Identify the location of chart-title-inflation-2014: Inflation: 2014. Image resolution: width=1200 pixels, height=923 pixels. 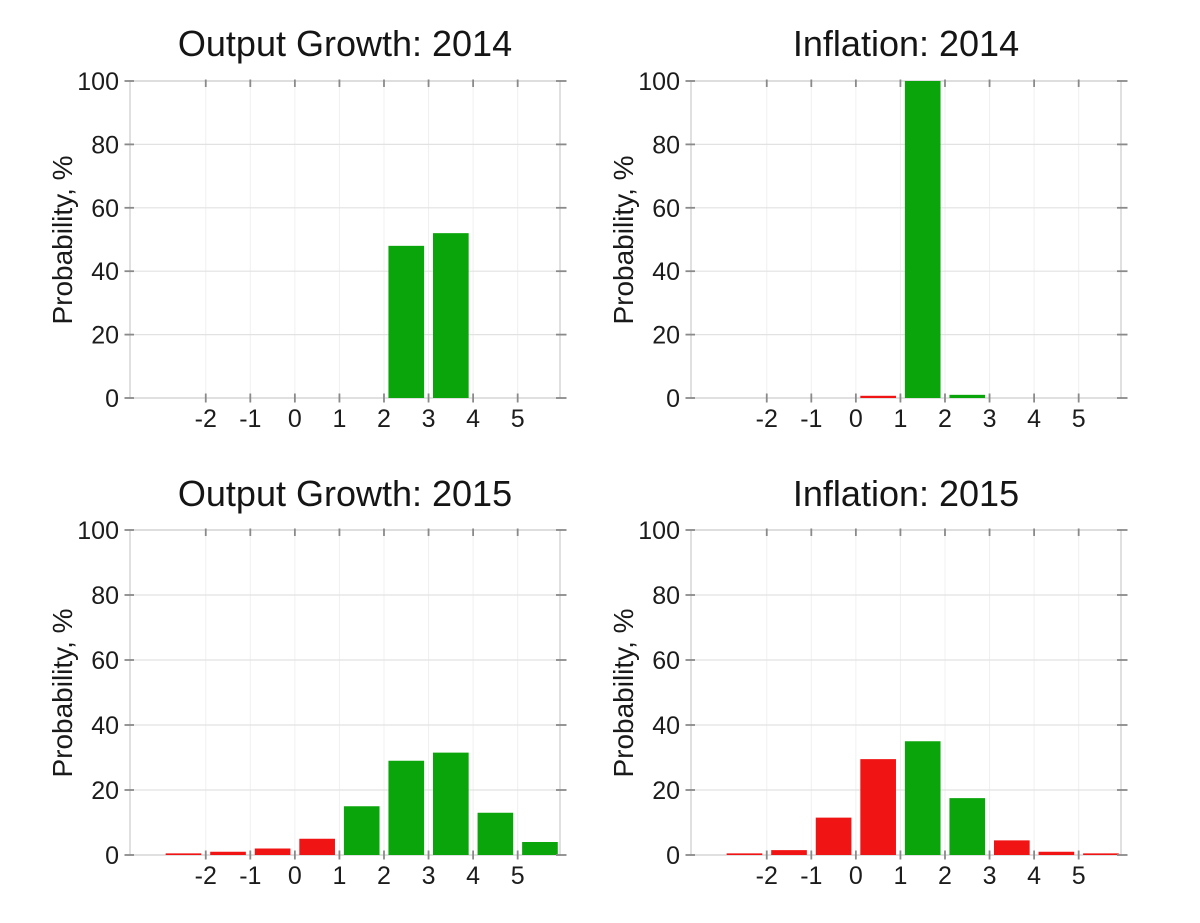
(906, 43).